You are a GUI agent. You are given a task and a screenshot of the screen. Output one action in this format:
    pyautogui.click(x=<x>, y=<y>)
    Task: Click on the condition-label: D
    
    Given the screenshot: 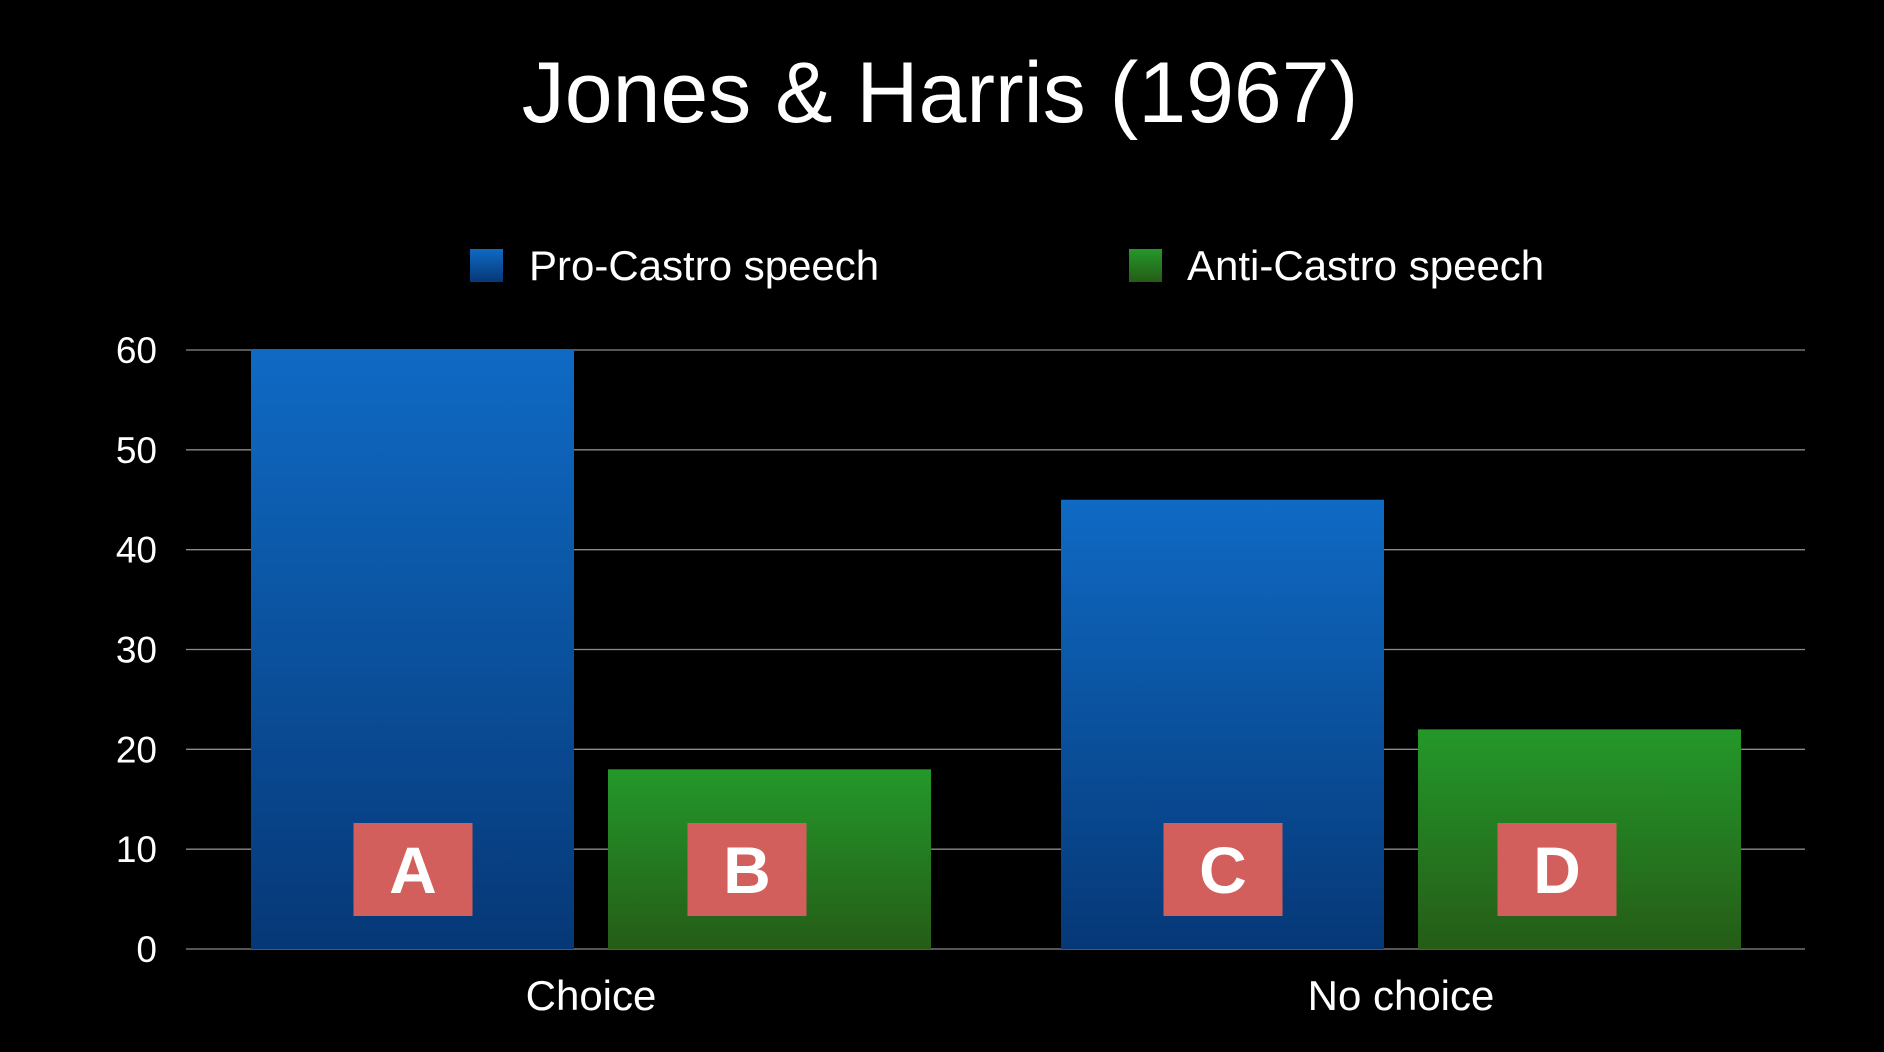 What is the action you would take?
    pyautogui.click(x=1557, y=870)
    